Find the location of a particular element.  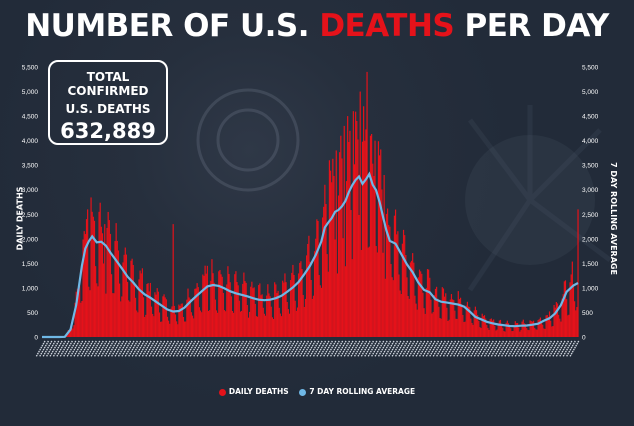

legend: DAILY DEATHS 7 DAY ROLLING AVERAGE is located at coordinates (317, 391).